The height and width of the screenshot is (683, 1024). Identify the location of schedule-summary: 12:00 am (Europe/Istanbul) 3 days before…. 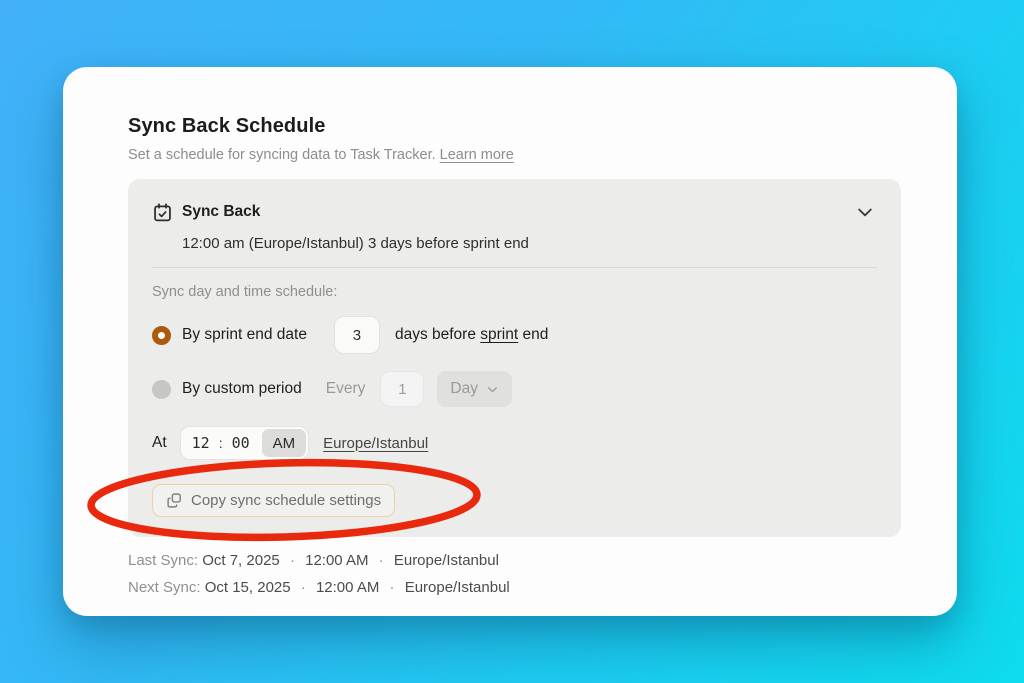
(355, 243).